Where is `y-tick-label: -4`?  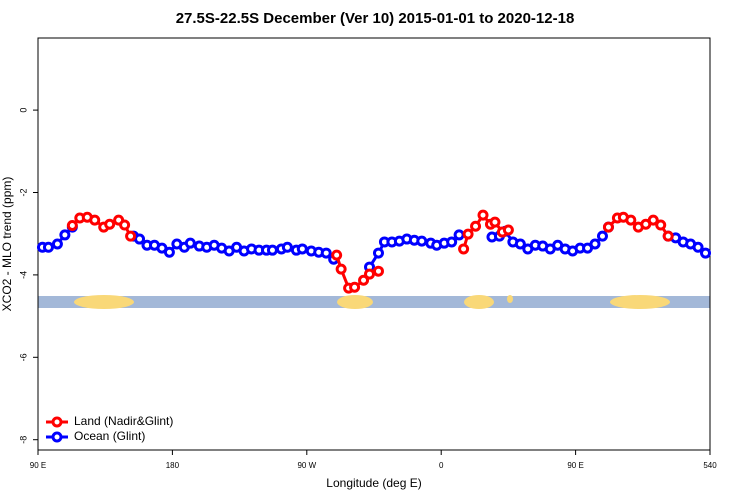
y-tick-label: -4 is located at coordinates (23, 275).